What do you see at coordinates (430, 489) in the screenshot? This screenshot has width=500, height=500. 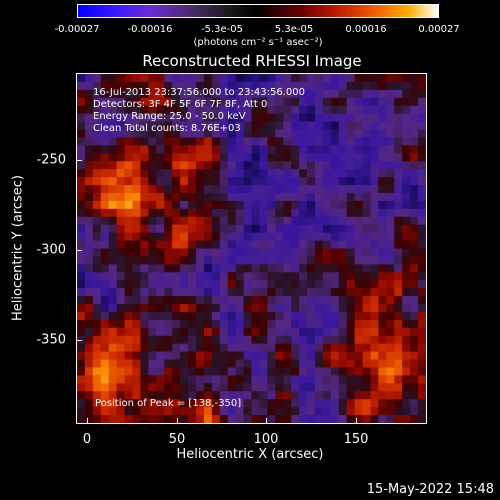 I see `footer-timestamp: 15-May-2022 15:48` at bounding box center [430, 489].